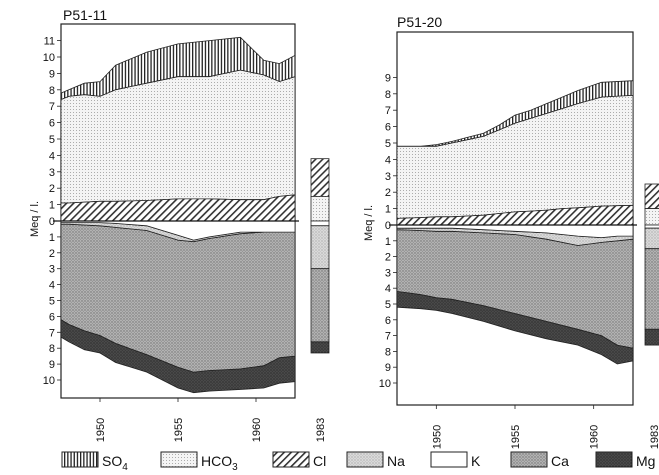 This screenshot has height=475, width=659. I want to click on legend-item-ca: Ca, so click(539, 460).